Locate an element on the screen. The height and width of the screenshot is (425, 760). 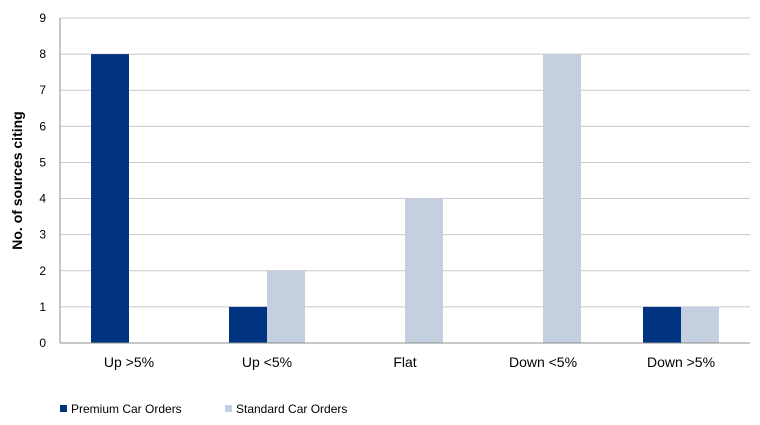
x-category-label: Down <5% is located at coordinates (543, 362).